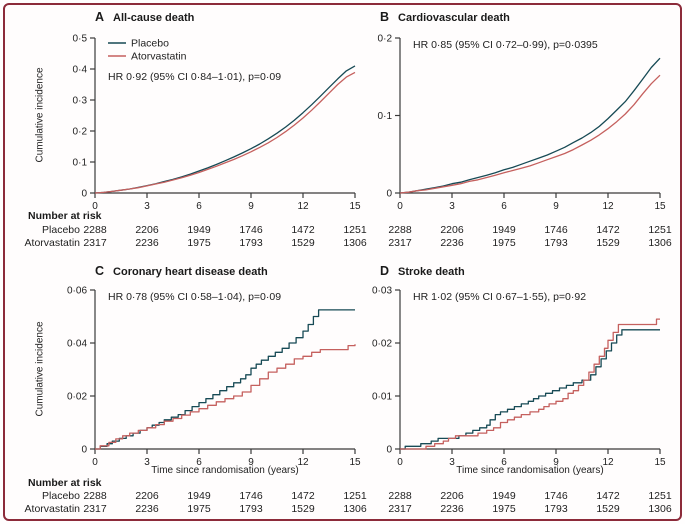  Describe the element at coordinates (224, 230) in the screenshot. I see `risk-values-a-placebo: 2288 2206 1949 1746 1472 1251` at that location.